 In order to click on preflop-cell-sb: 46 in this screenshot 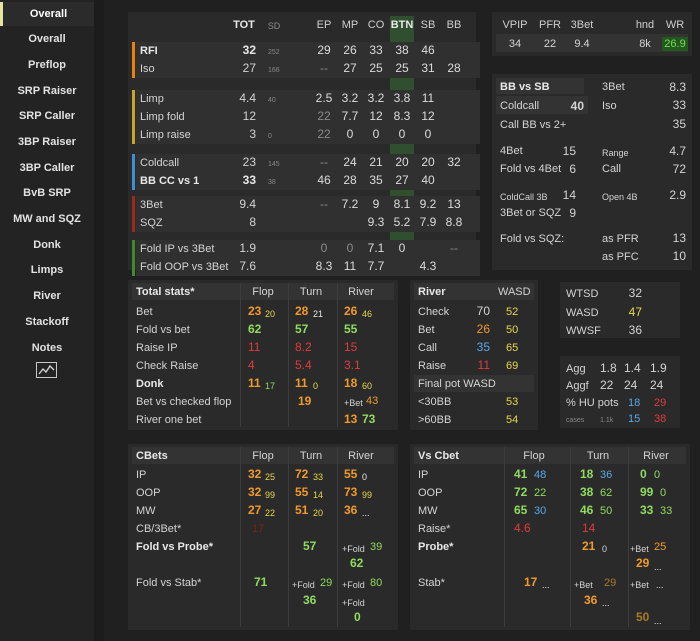, I will do `click(428, 50)`.